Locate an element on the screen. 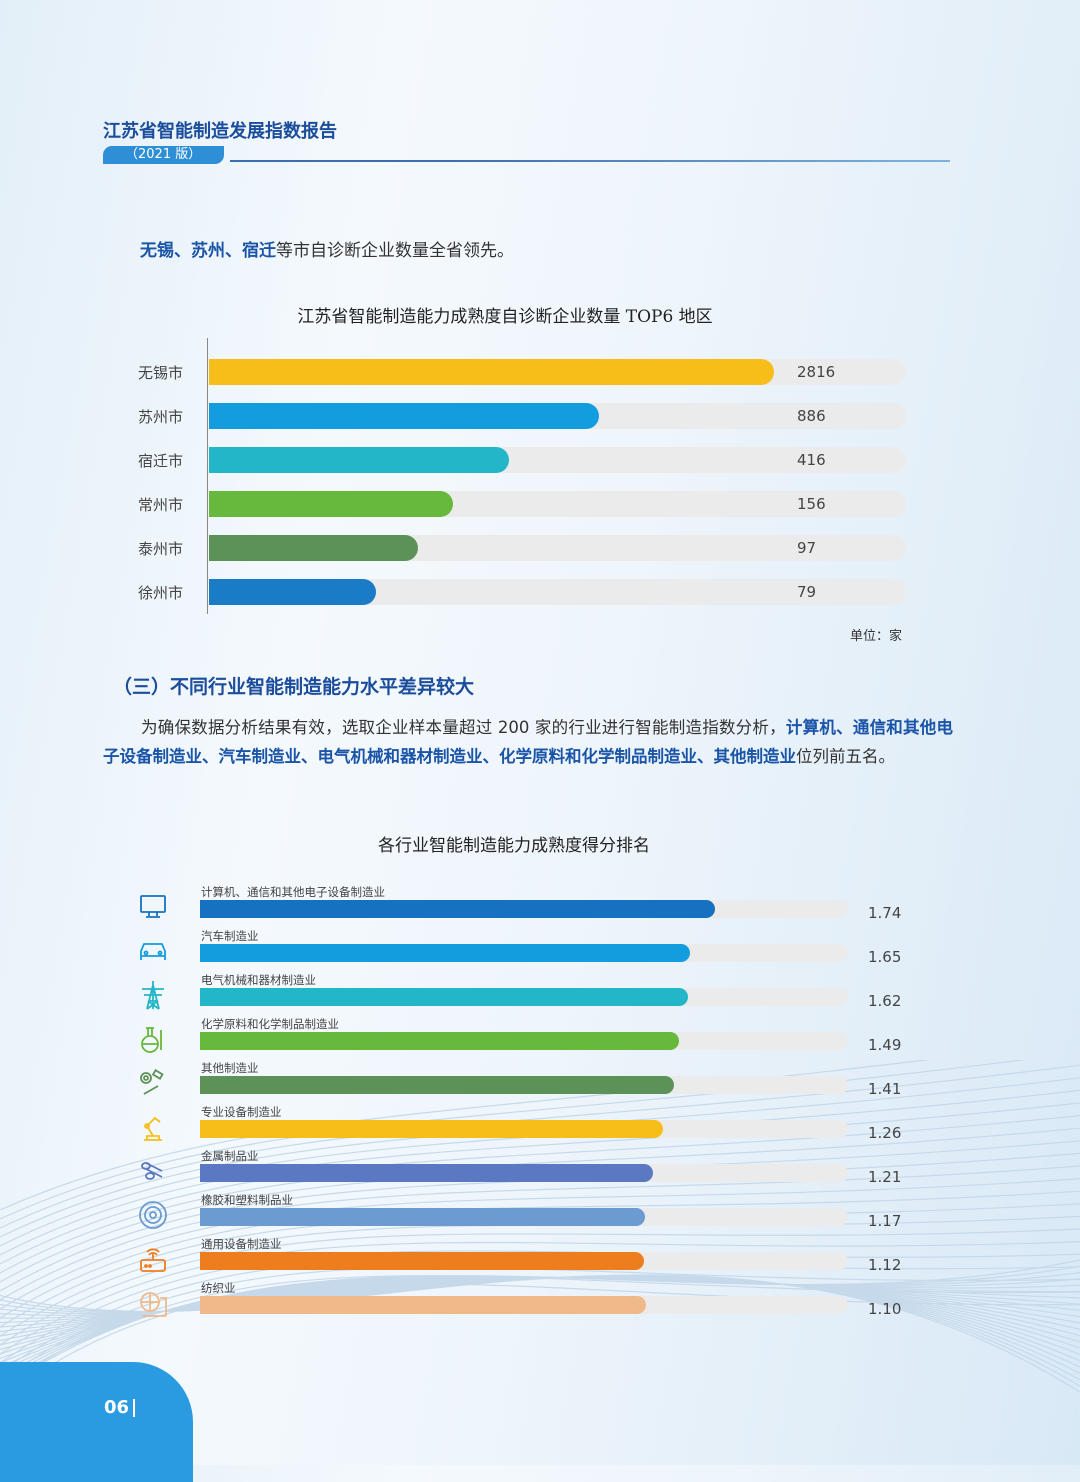 This screenshot has width=1080, height=1482. pipes-icon is located at coordinates (152, 1171).